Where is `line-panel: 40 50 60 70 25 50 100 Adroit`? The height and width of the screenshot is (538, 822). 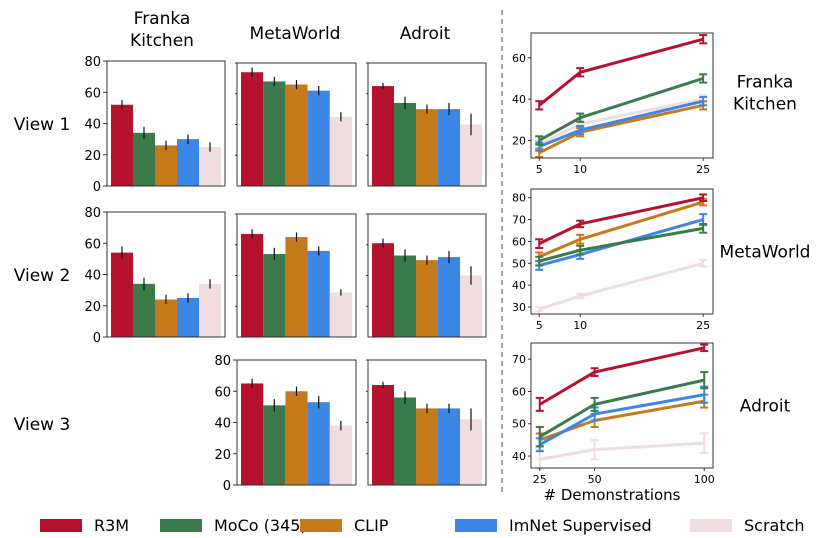 line-panel: 40 50 60 70 25 50 100 Adroit is located at coordinates (651, 414).